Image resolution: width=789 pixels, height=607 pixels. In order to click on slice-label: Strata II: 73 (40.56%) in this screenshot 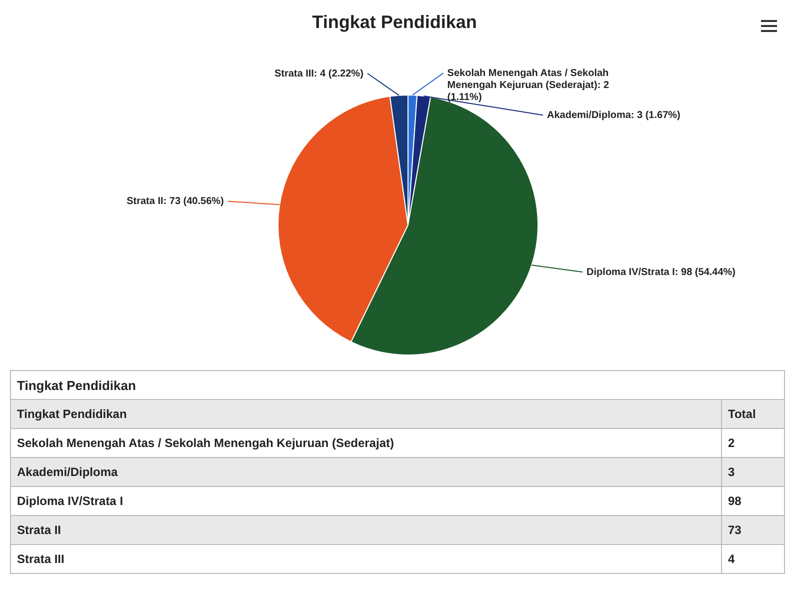, I will do `click(175, 202)`.